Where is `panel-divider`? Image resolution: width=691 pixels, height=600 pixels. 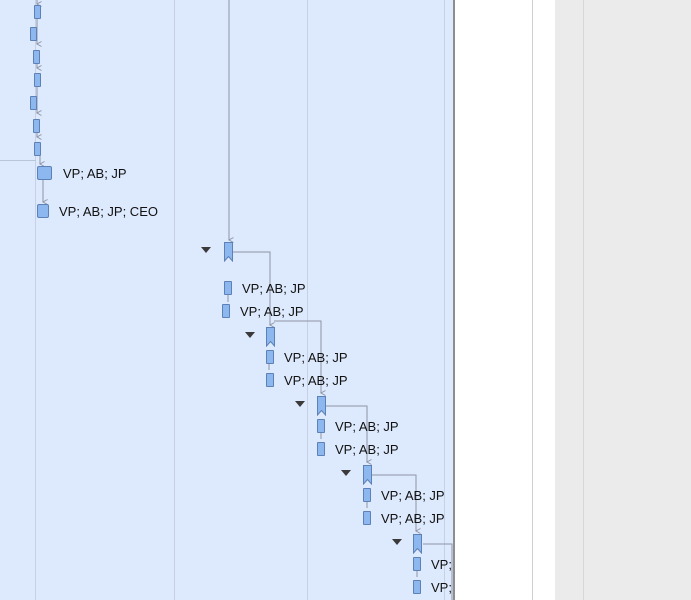 panel-divider is located at coordinates (583, 300).